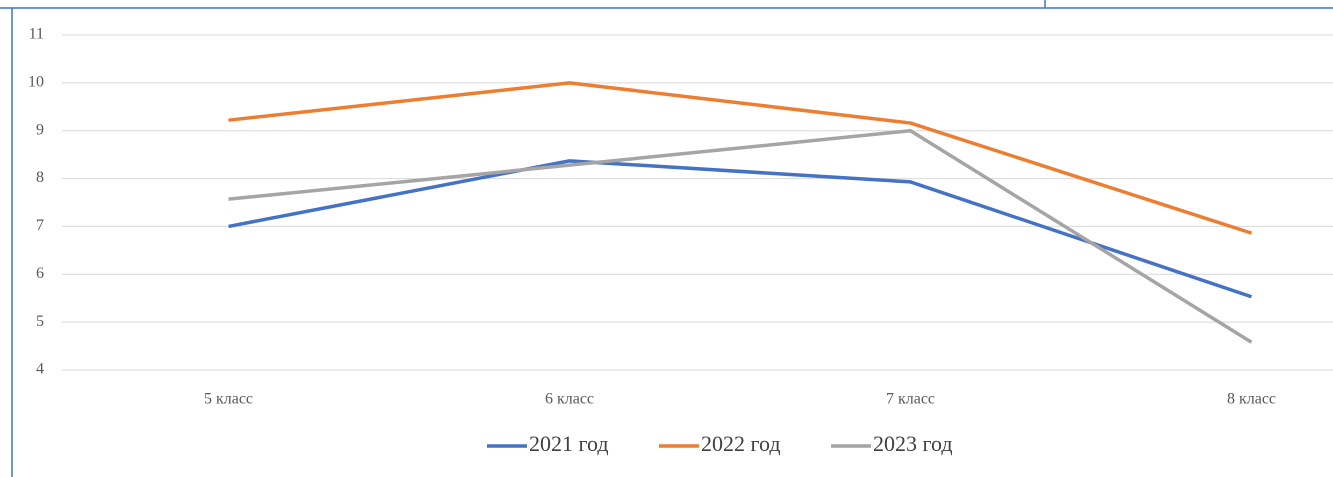 The height and width of the screenshot is (477, 1333). I want to click on legend-label: 2021 год, so click(569, 443).